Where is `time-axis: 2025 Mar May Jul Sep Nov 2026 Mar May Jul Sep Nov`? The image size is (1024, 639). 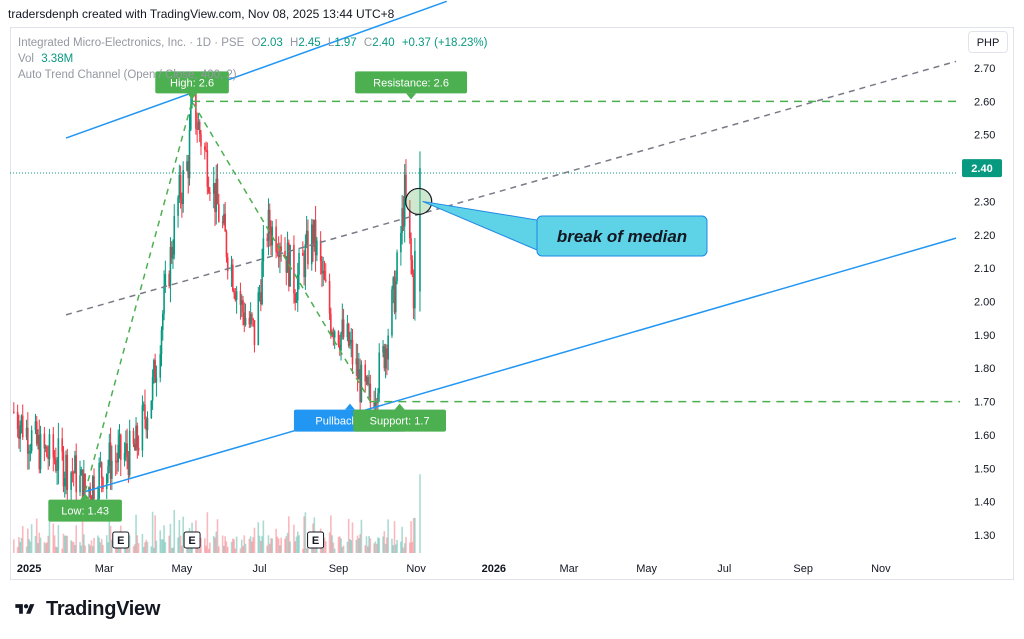 time-axis: 2025 Mar May Jul Sep Nov 2026 Mar May Jul Sep Nov is located at coordinates (454, 569).